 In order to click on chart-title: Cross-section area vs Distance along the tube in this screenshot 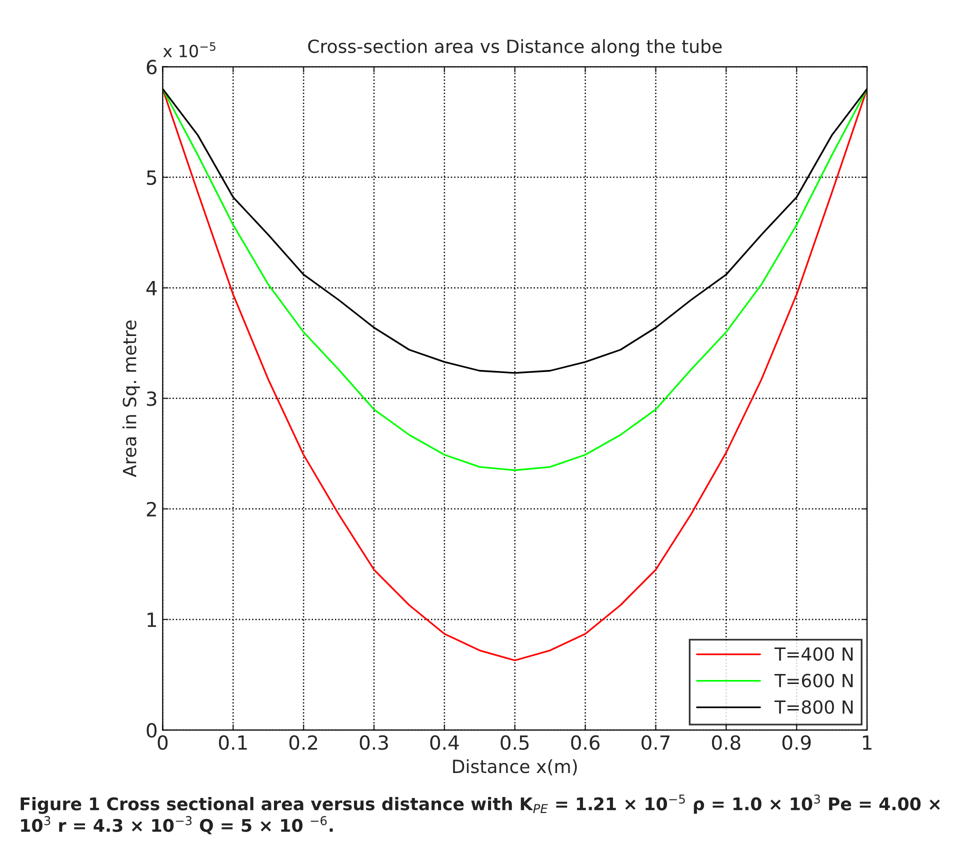, I will do `click(515, 48)`.